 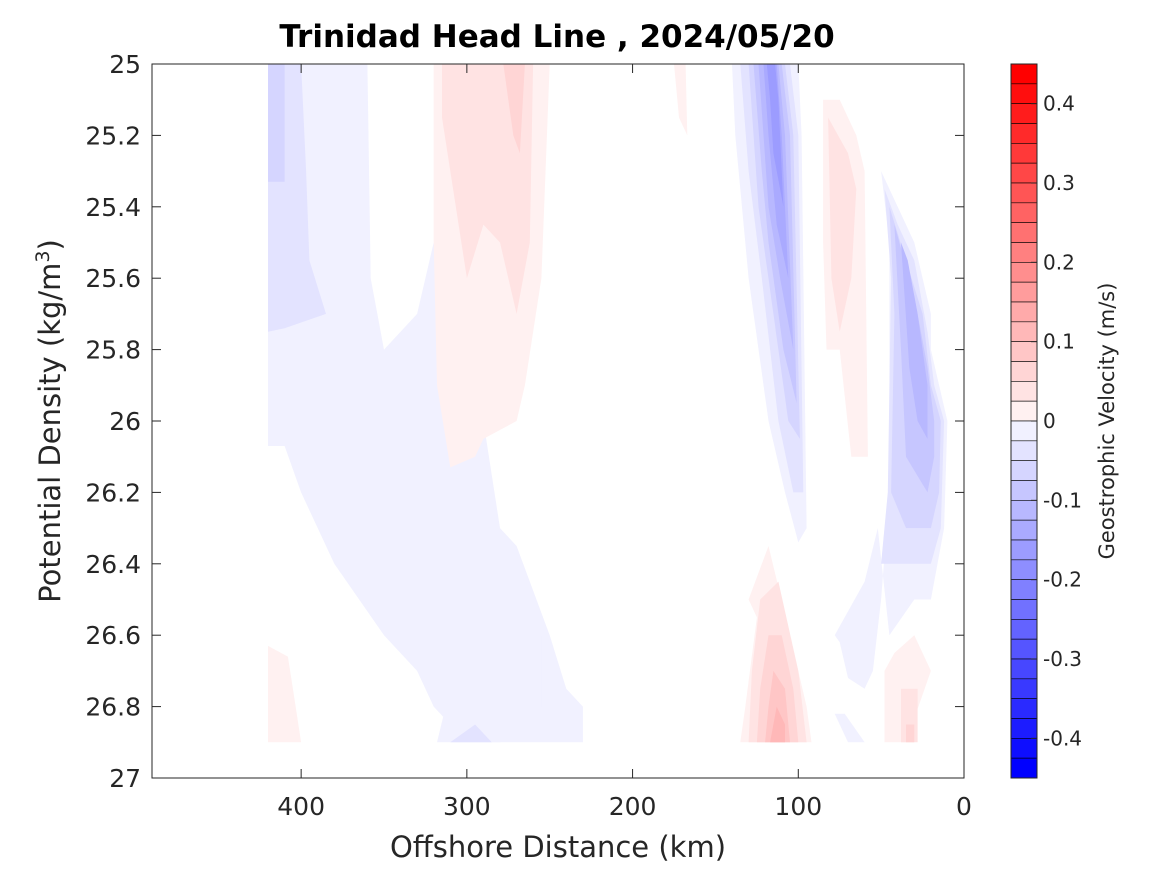 What do you see at coordinates (113, 707) in the screenshot?
I see `y-tick-label-26.8: 26.8` at bounding box center [113, 707].